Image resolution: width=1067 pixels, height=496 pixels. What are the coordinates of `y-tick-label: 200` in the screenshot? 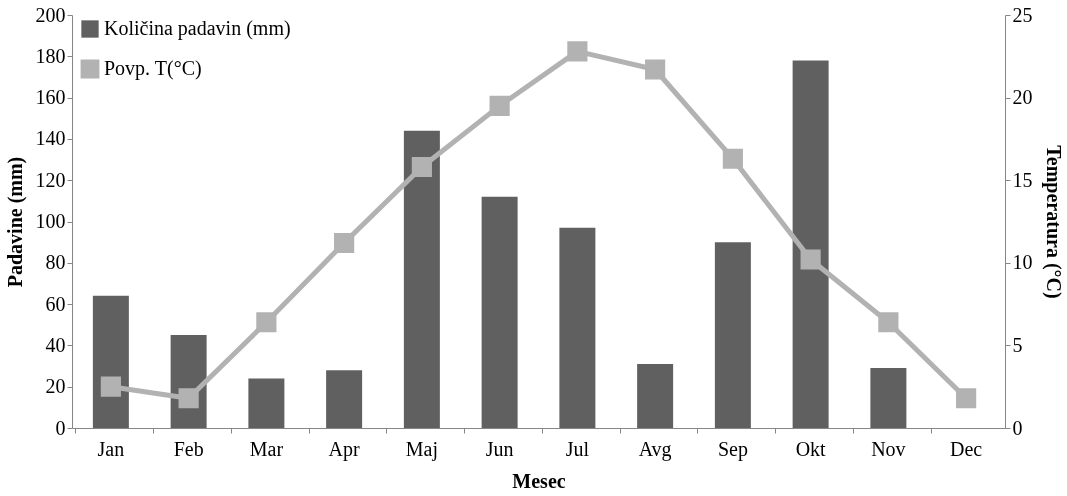 It's located at (50, 14).